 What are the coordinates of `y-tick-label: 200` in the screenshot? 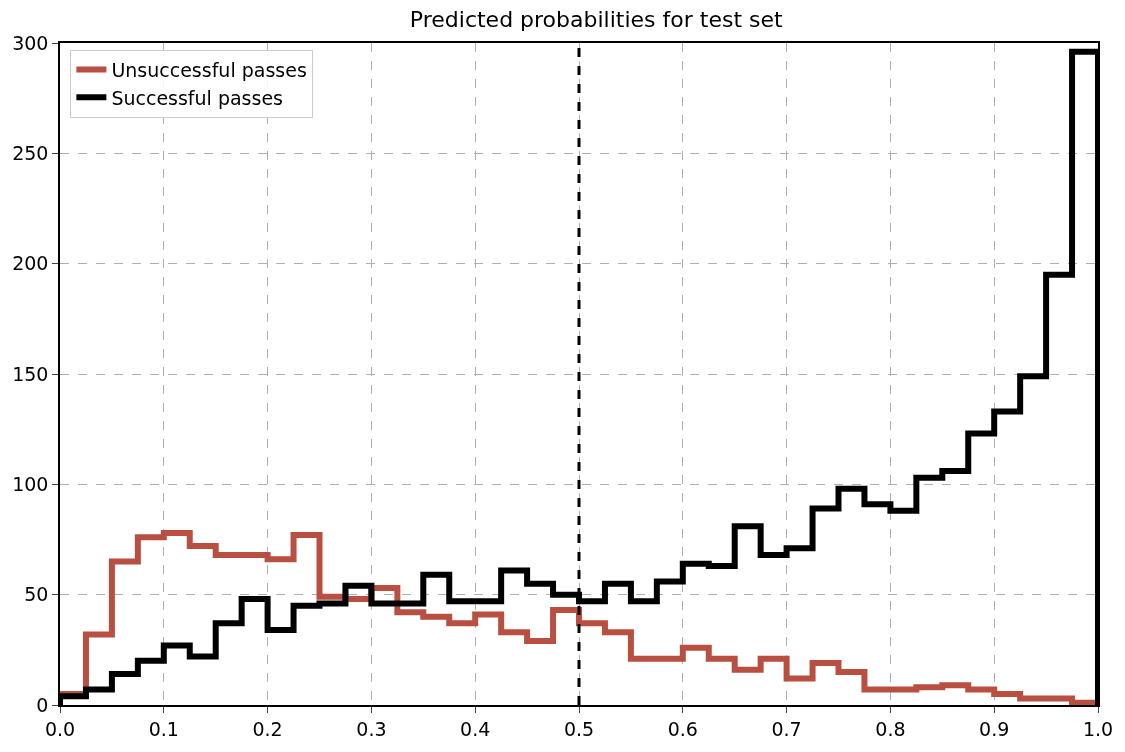 It's located at (30, 263).